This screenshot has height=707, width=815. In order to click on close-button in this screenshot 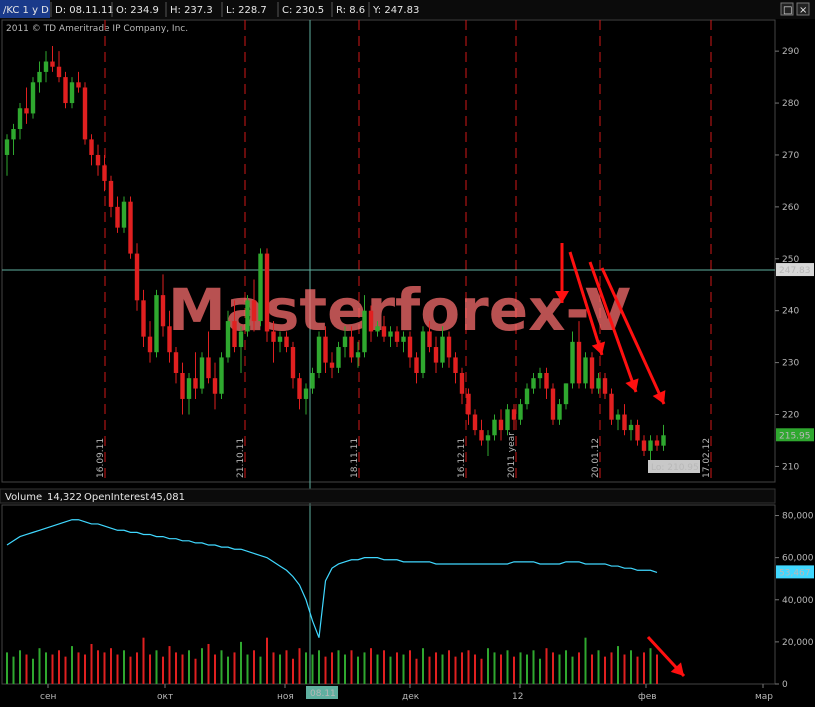, I will do `click(803, 9)`.